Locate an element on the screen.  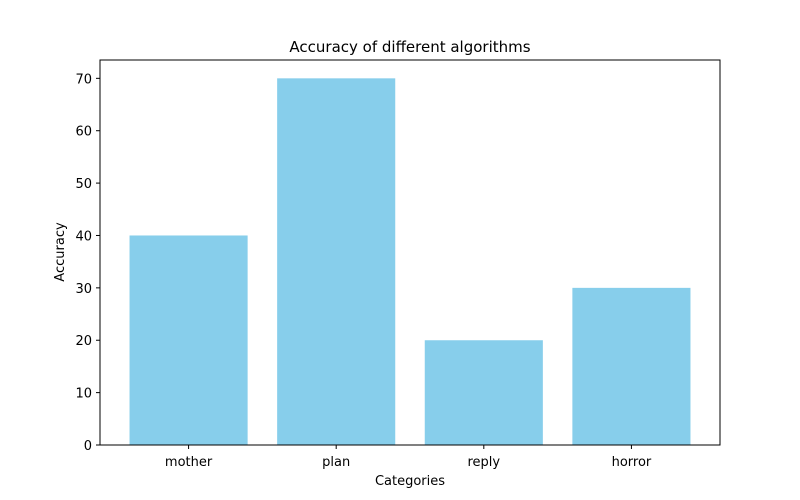
x-tick-label: plan is located at coordinates (336, 462).